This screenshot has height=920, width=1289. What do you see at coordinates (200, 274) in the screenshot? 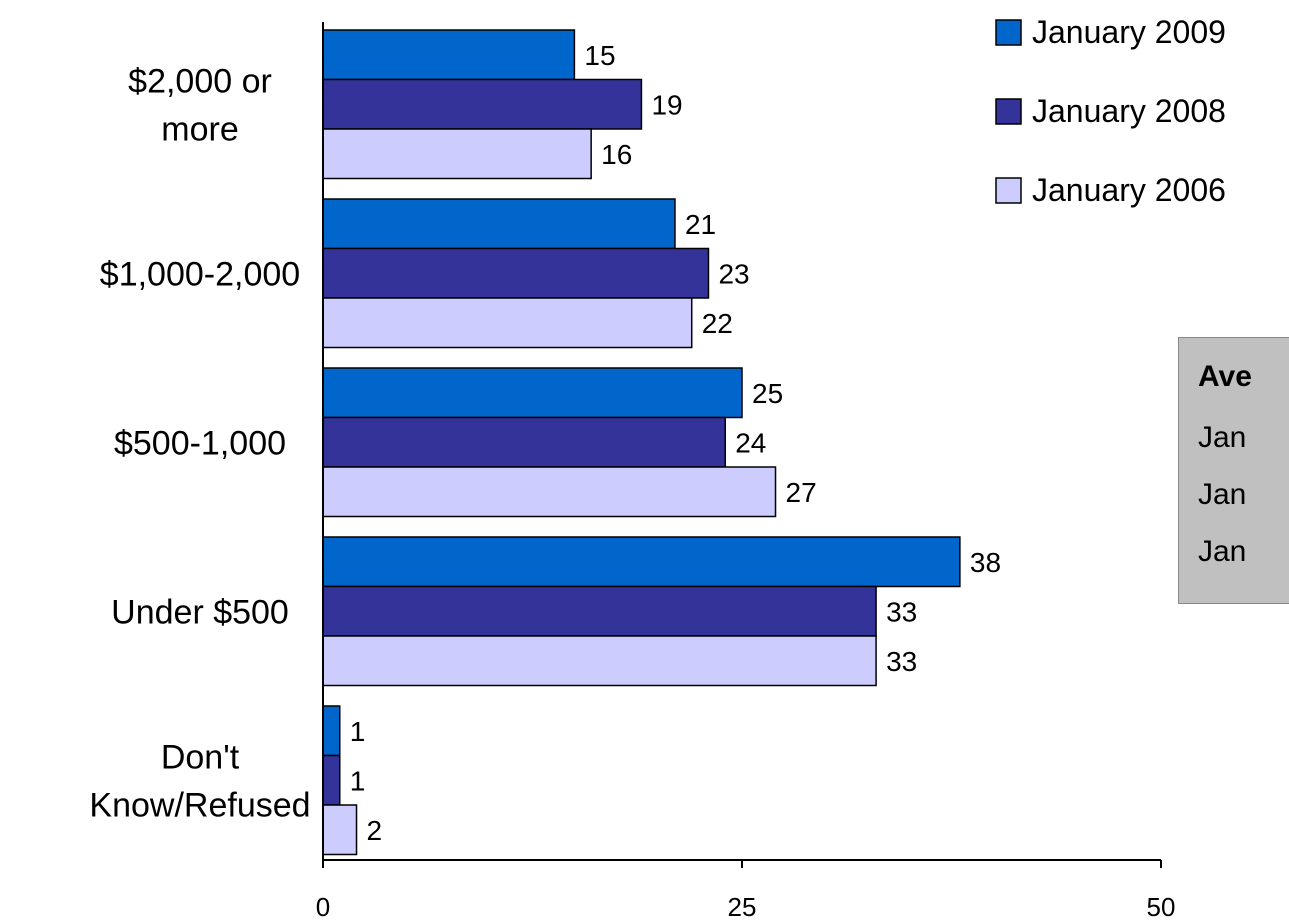
I see `category-label-2: $1,000-2,000` at bounding box center [200, 274].